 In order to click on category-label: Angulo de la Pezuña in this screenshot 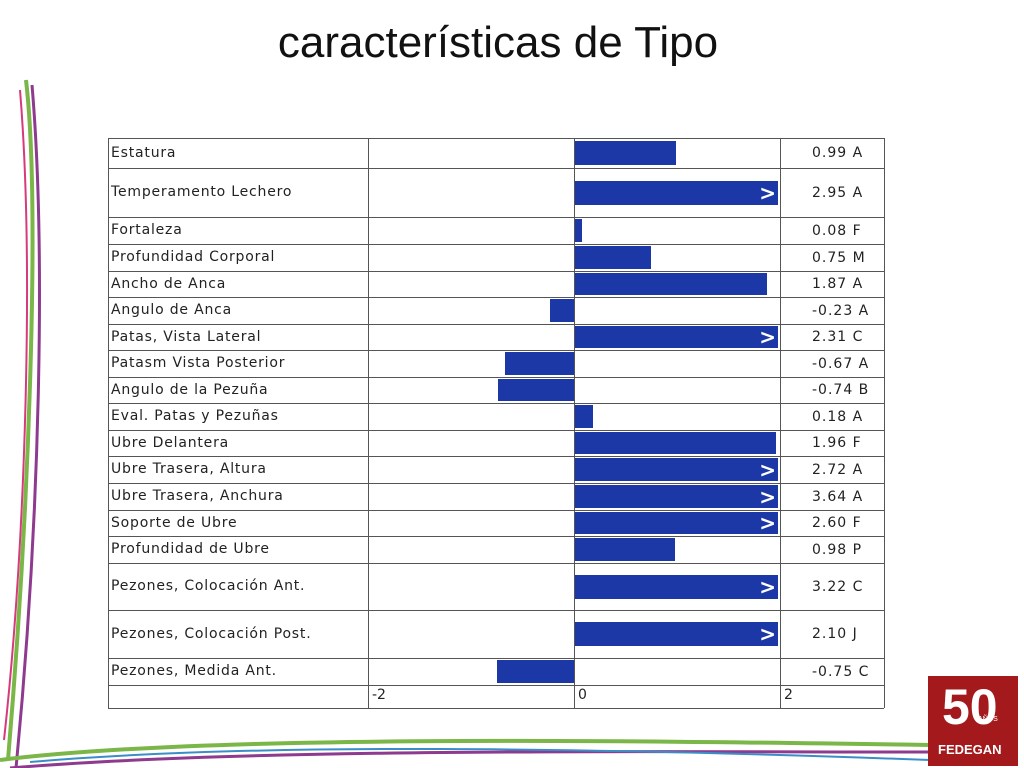, I will do `click(190, 389)`.